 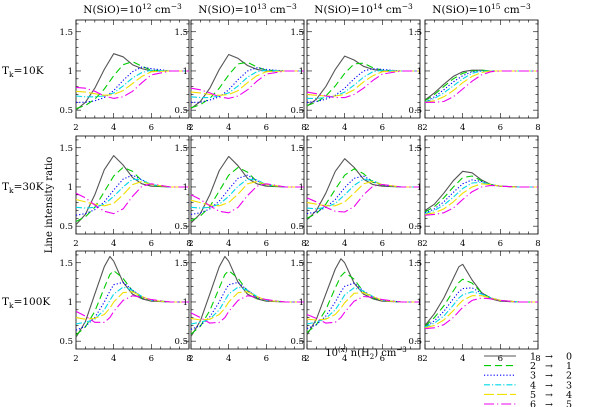 I want to click on row-label: Tk=30K, so click(x=23, y=188).